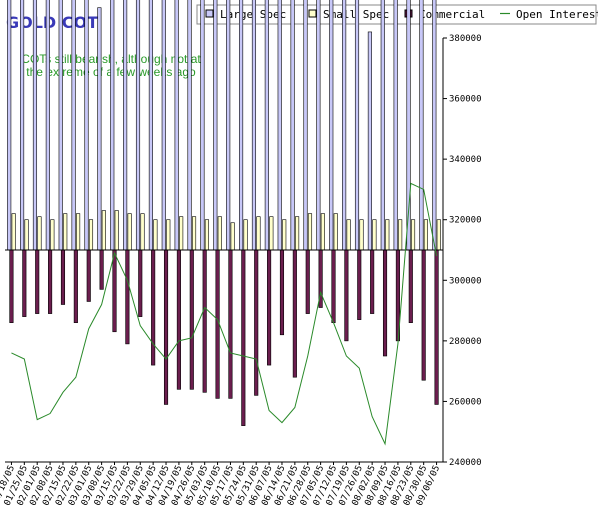 This screenshot has width=598, height=508. What do you see at coordinates (452, 14) in the screenshot?
I see `legend-label-commercial: Commercial` at bounding box center [452, 14].